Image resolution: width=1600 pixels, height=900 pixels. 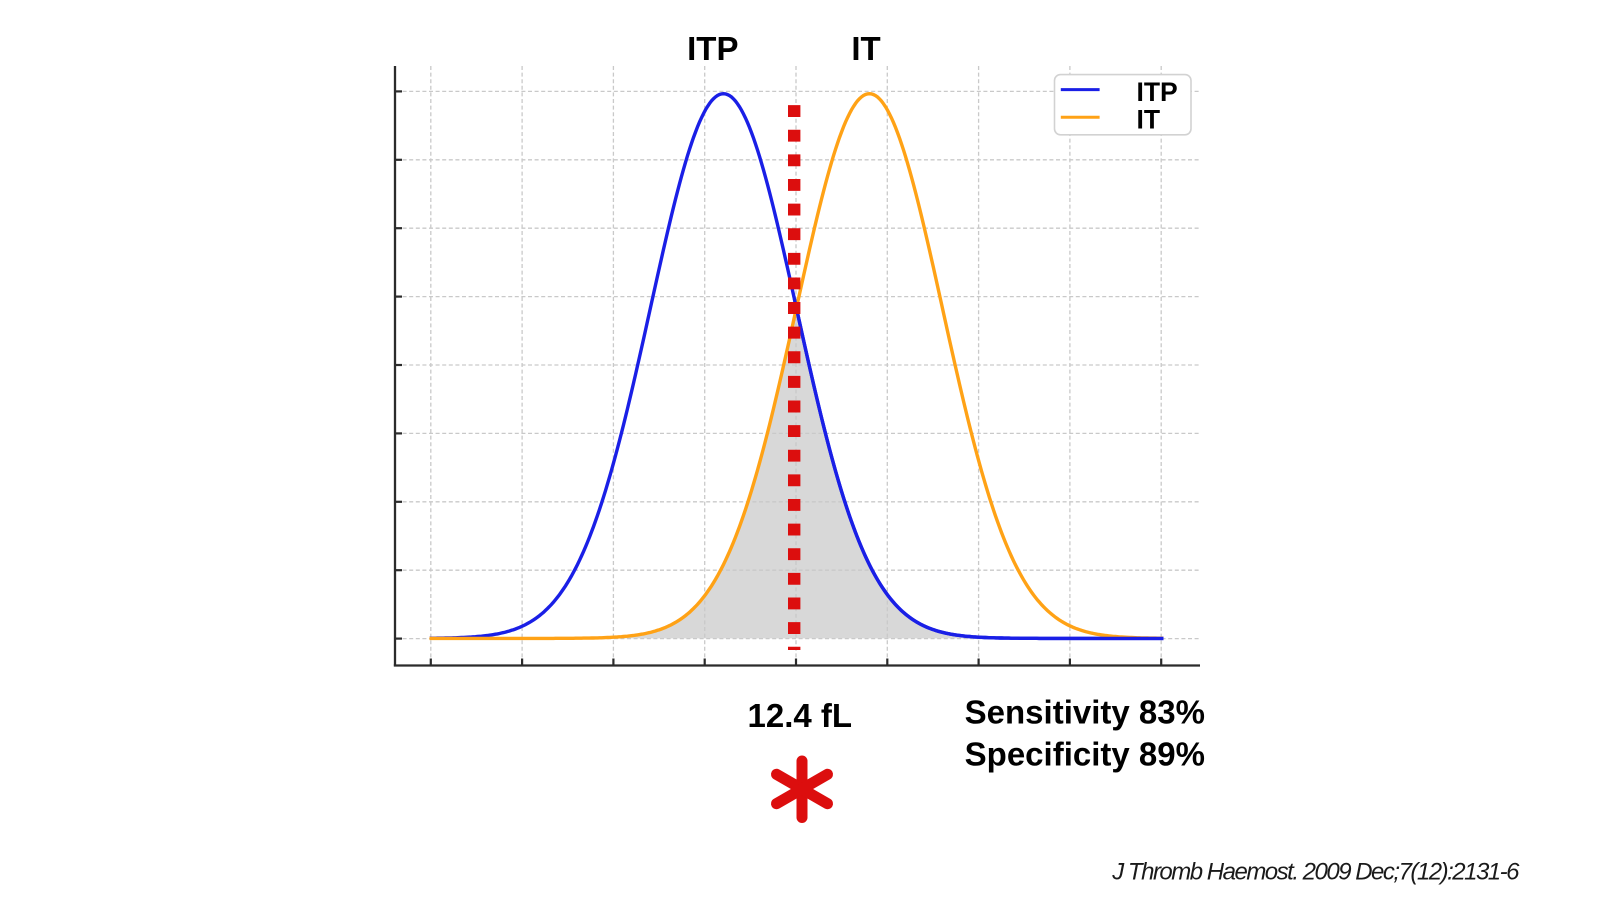 I want to click on svg-text: 12.4 fL, so click(x=800, y=715).